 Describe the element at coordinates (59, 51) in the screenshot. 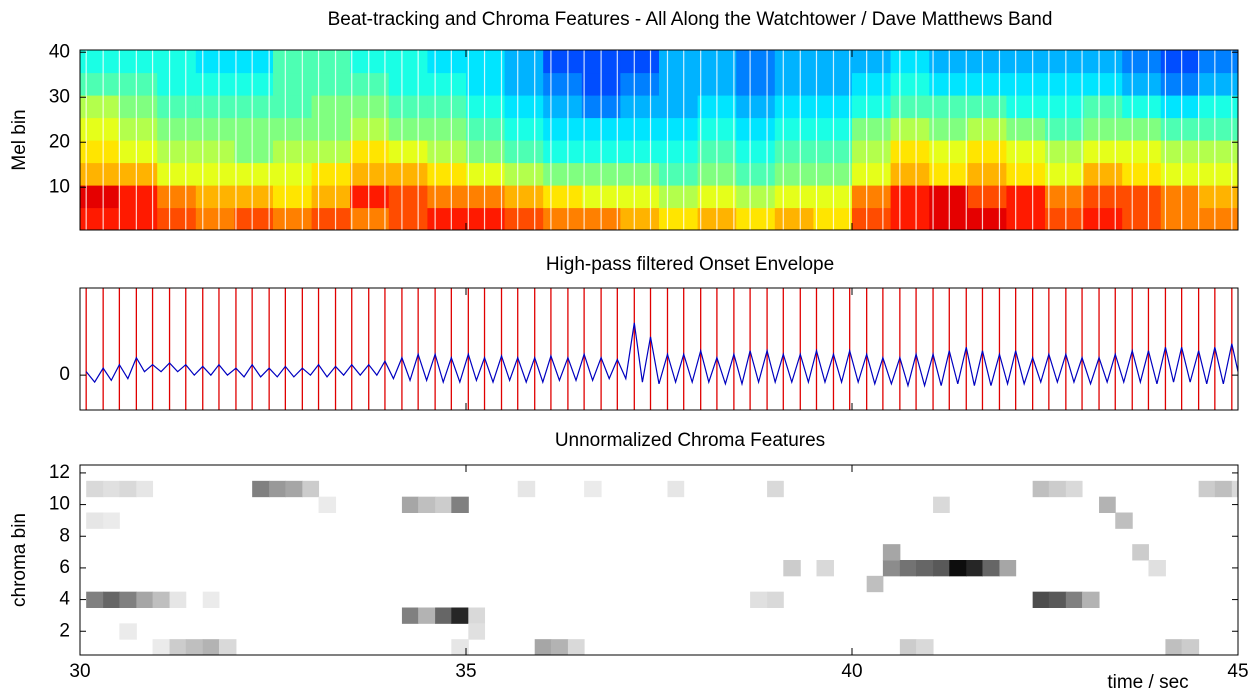

I see `y-tick-label: 40` at that location.